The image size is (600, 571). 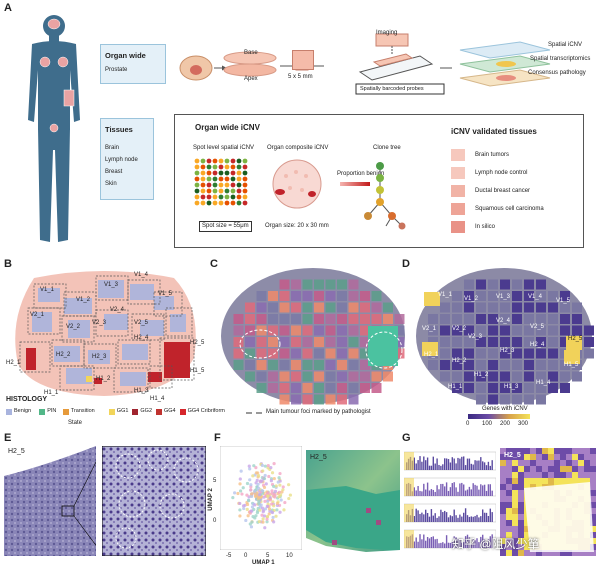 I want to click on umap-plot, so click(x=261, y=498).